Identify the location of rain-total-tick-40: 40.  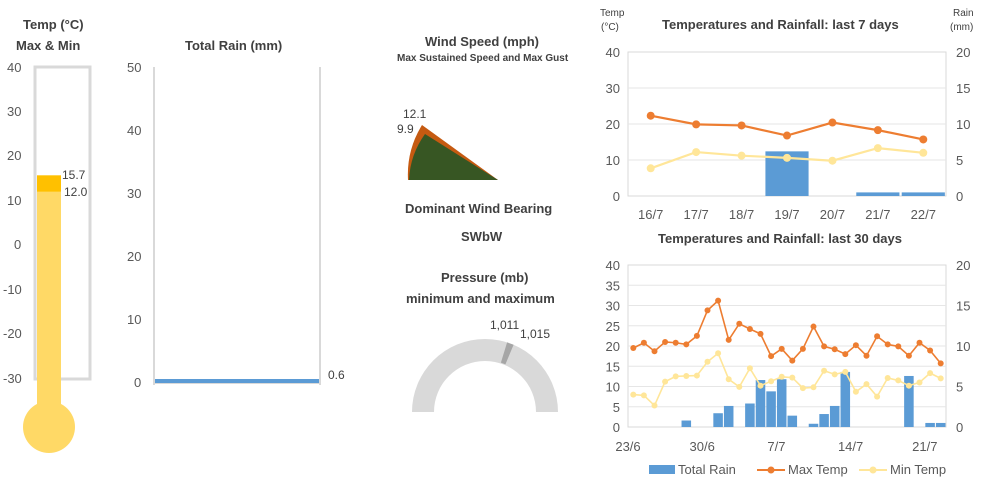
(134, 130).